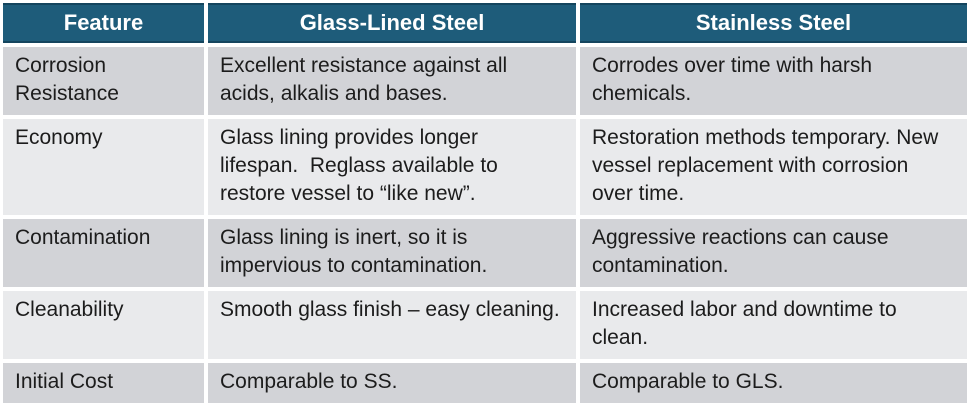 This screenshot has width=972, height=416. What do you see at coordinates (392, 23) in the screenshot?
I see `header-cell-glass-lined-steel: Glass-Lined Steel` at bounding box center [392, 23].